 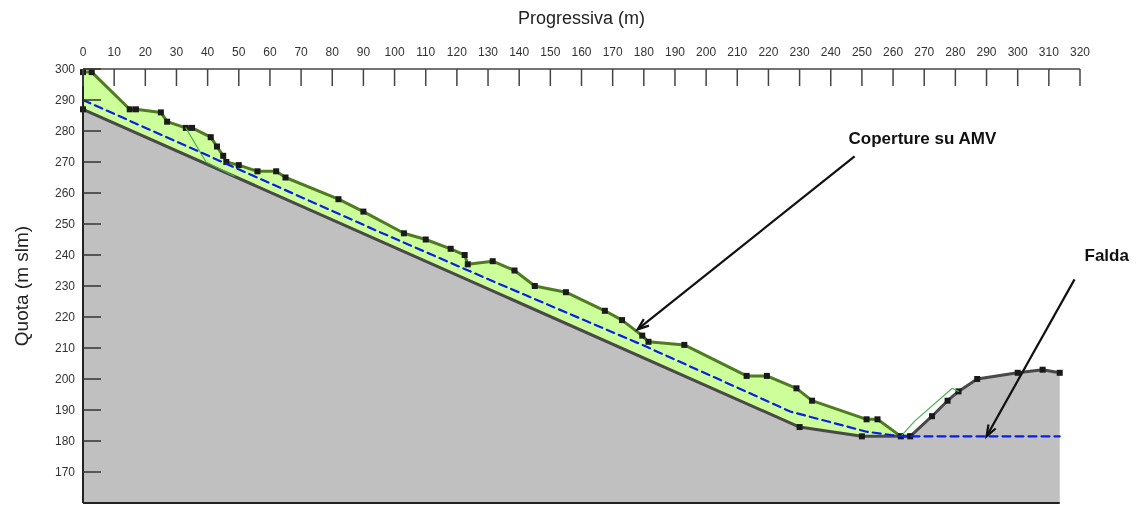 What do you see at coordinates (893, 52) in the screenshot?
I see `x-tick-label: 260` at bounding box center [893, 52].